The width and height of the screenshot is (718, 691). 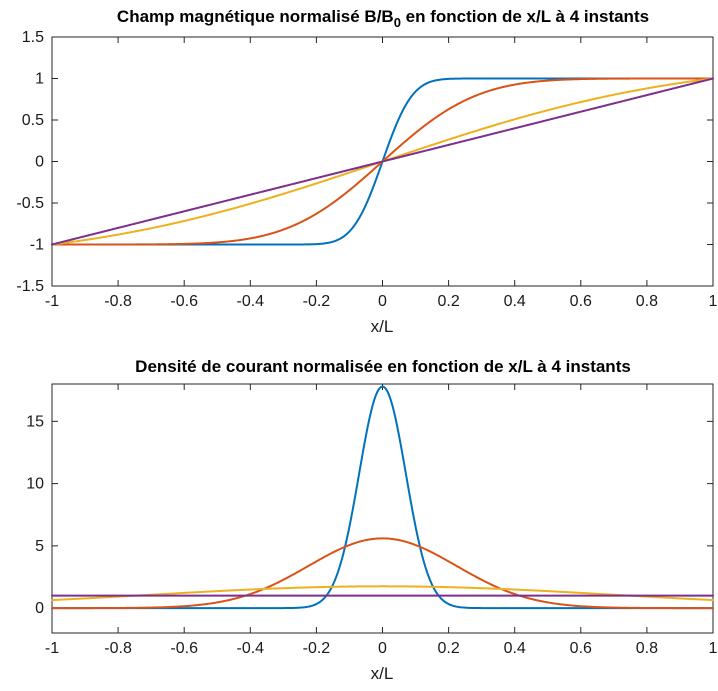 I want to click on y-tick-label: -0.5, so click(x=30, y=203).